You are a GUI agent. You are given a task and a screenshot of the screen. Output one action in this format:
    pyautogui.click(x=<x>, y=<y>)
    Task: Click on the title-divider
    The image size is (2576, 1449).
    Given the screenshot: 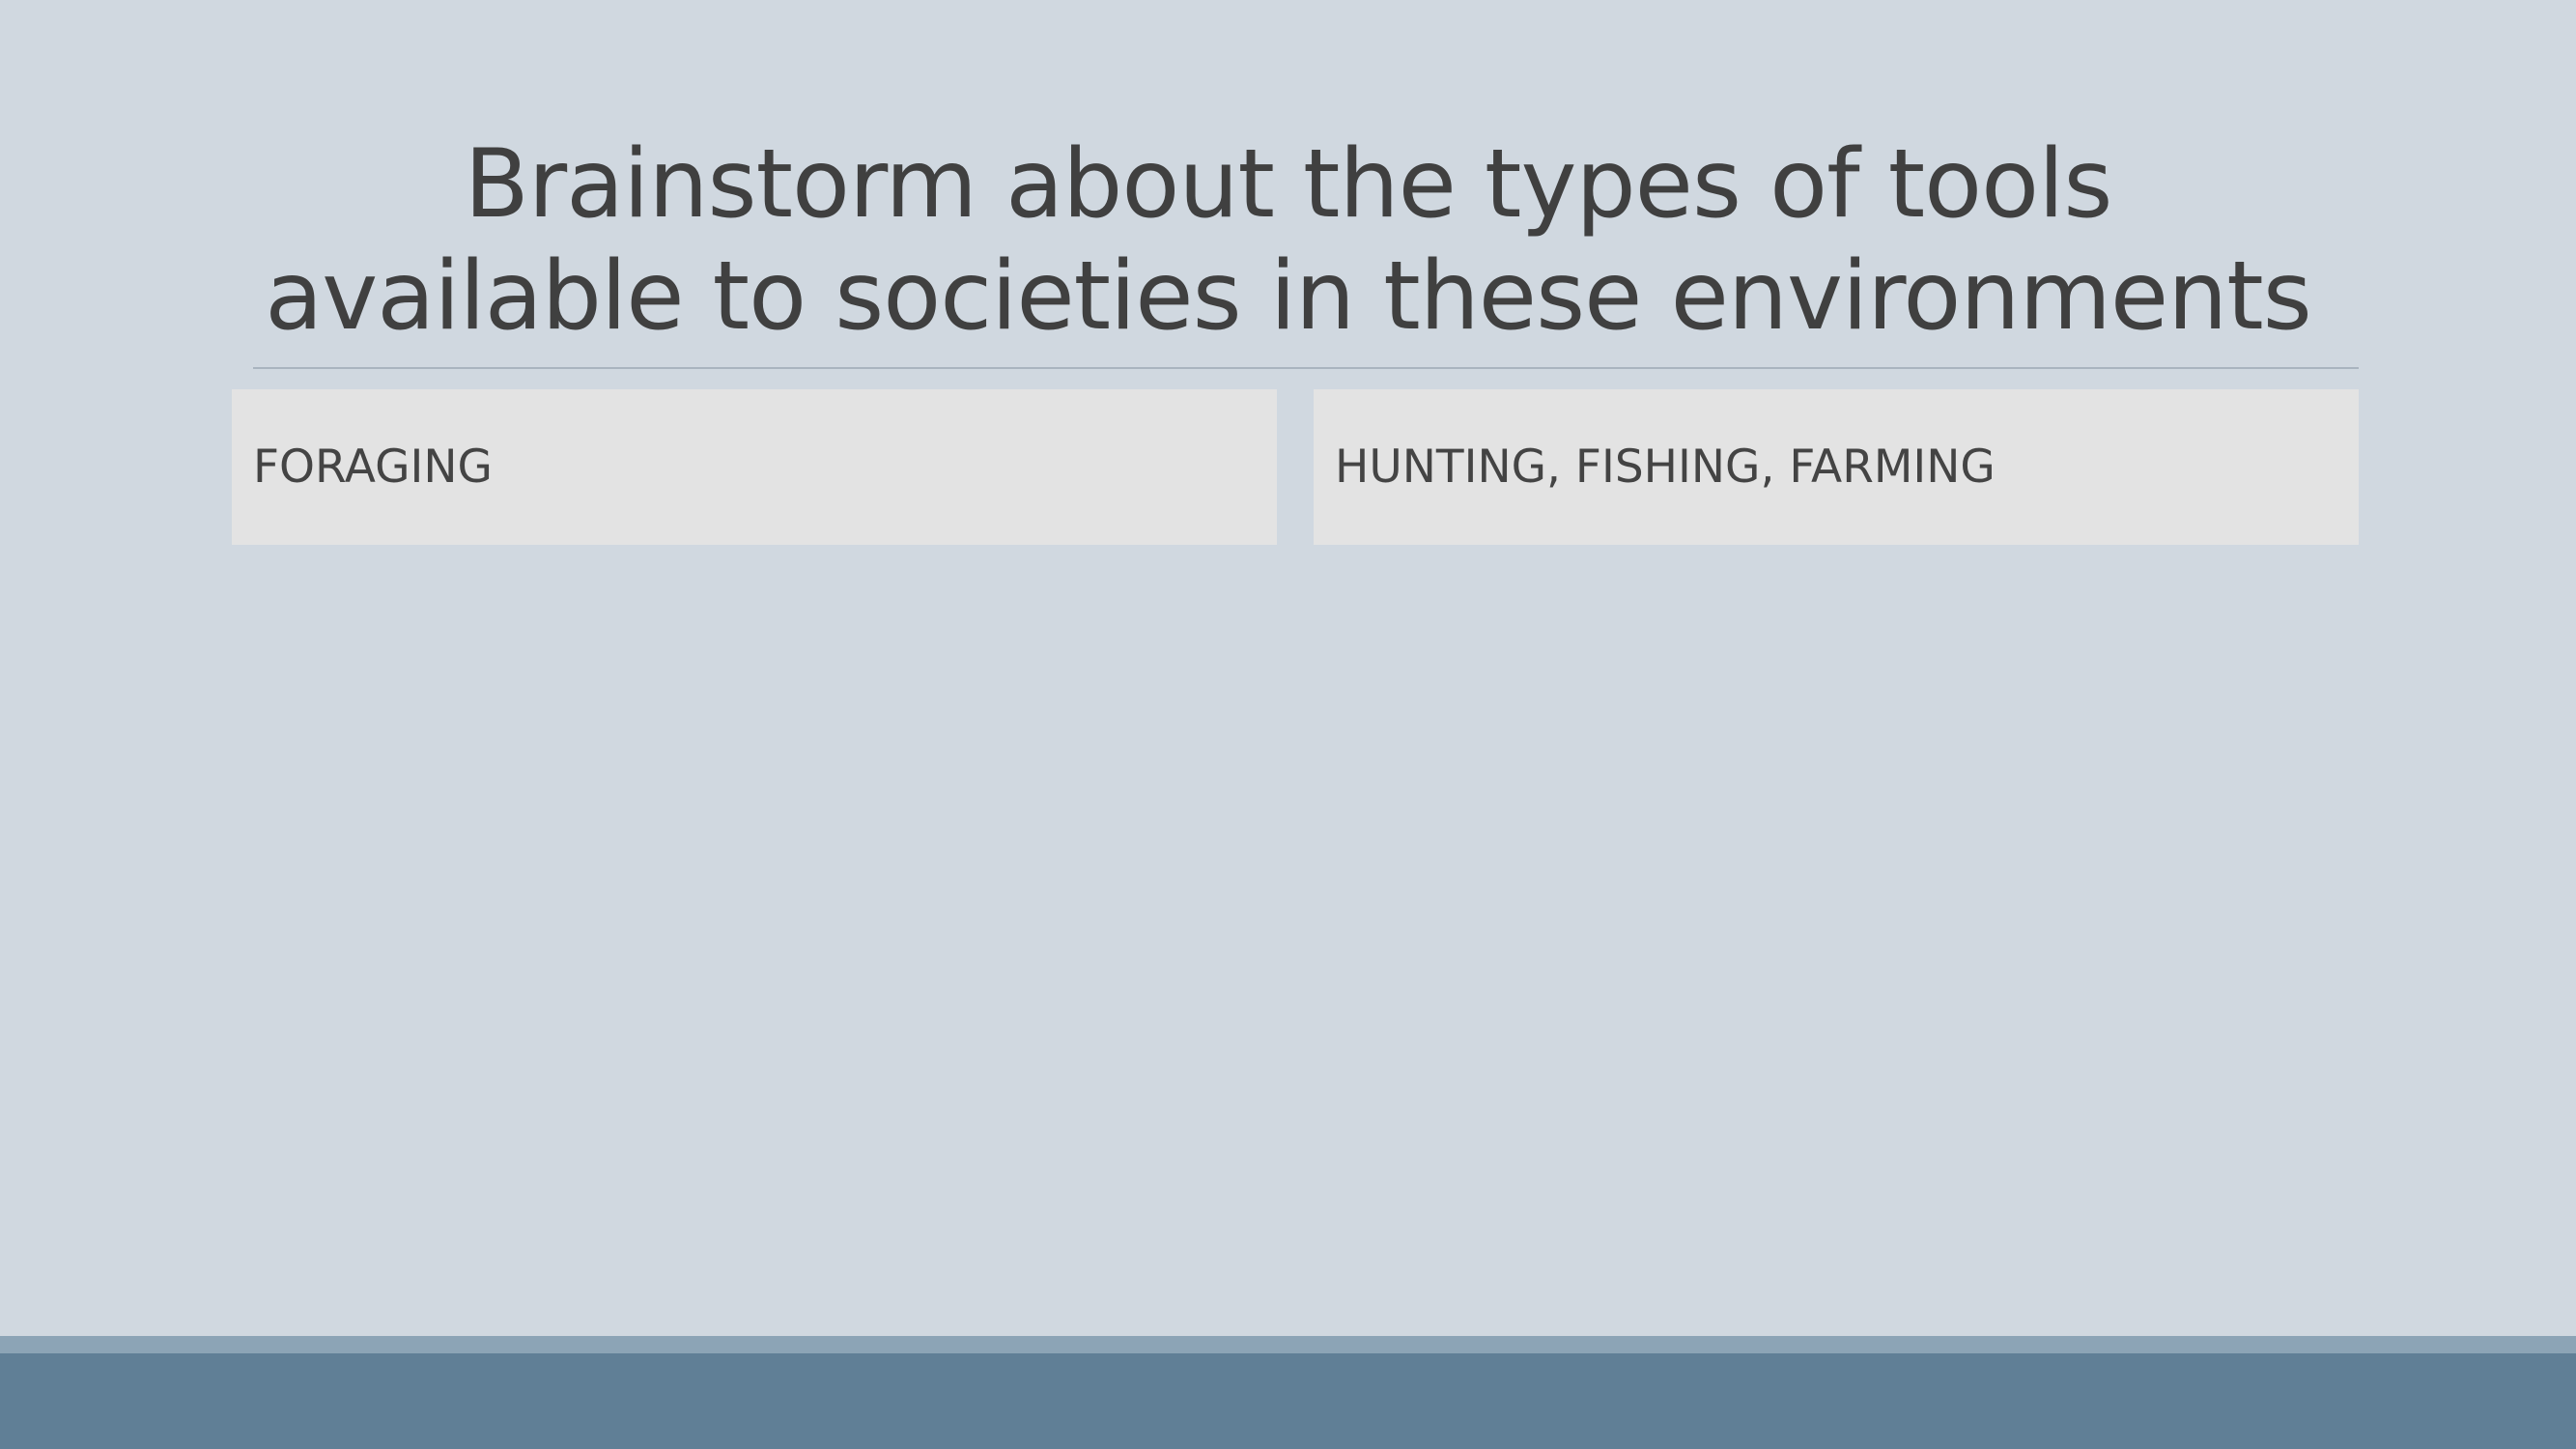 What is the action you would take?
    pyautogui.click(x=1306, y=368)
    